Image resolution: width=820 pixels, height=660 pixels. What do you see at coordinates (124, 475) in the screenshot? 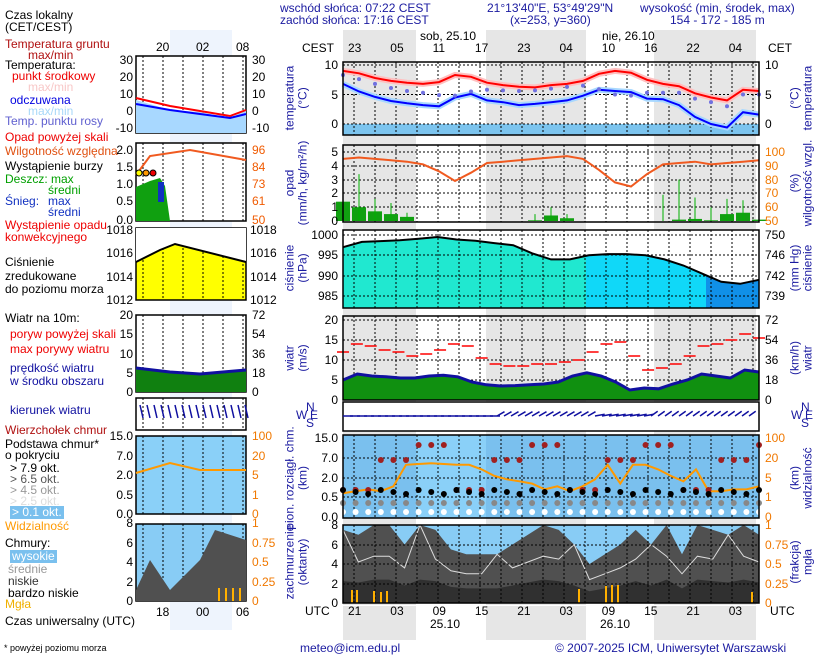
I see `legend-cloudbase-tick: 2.0` at bounding box center [124, 475].